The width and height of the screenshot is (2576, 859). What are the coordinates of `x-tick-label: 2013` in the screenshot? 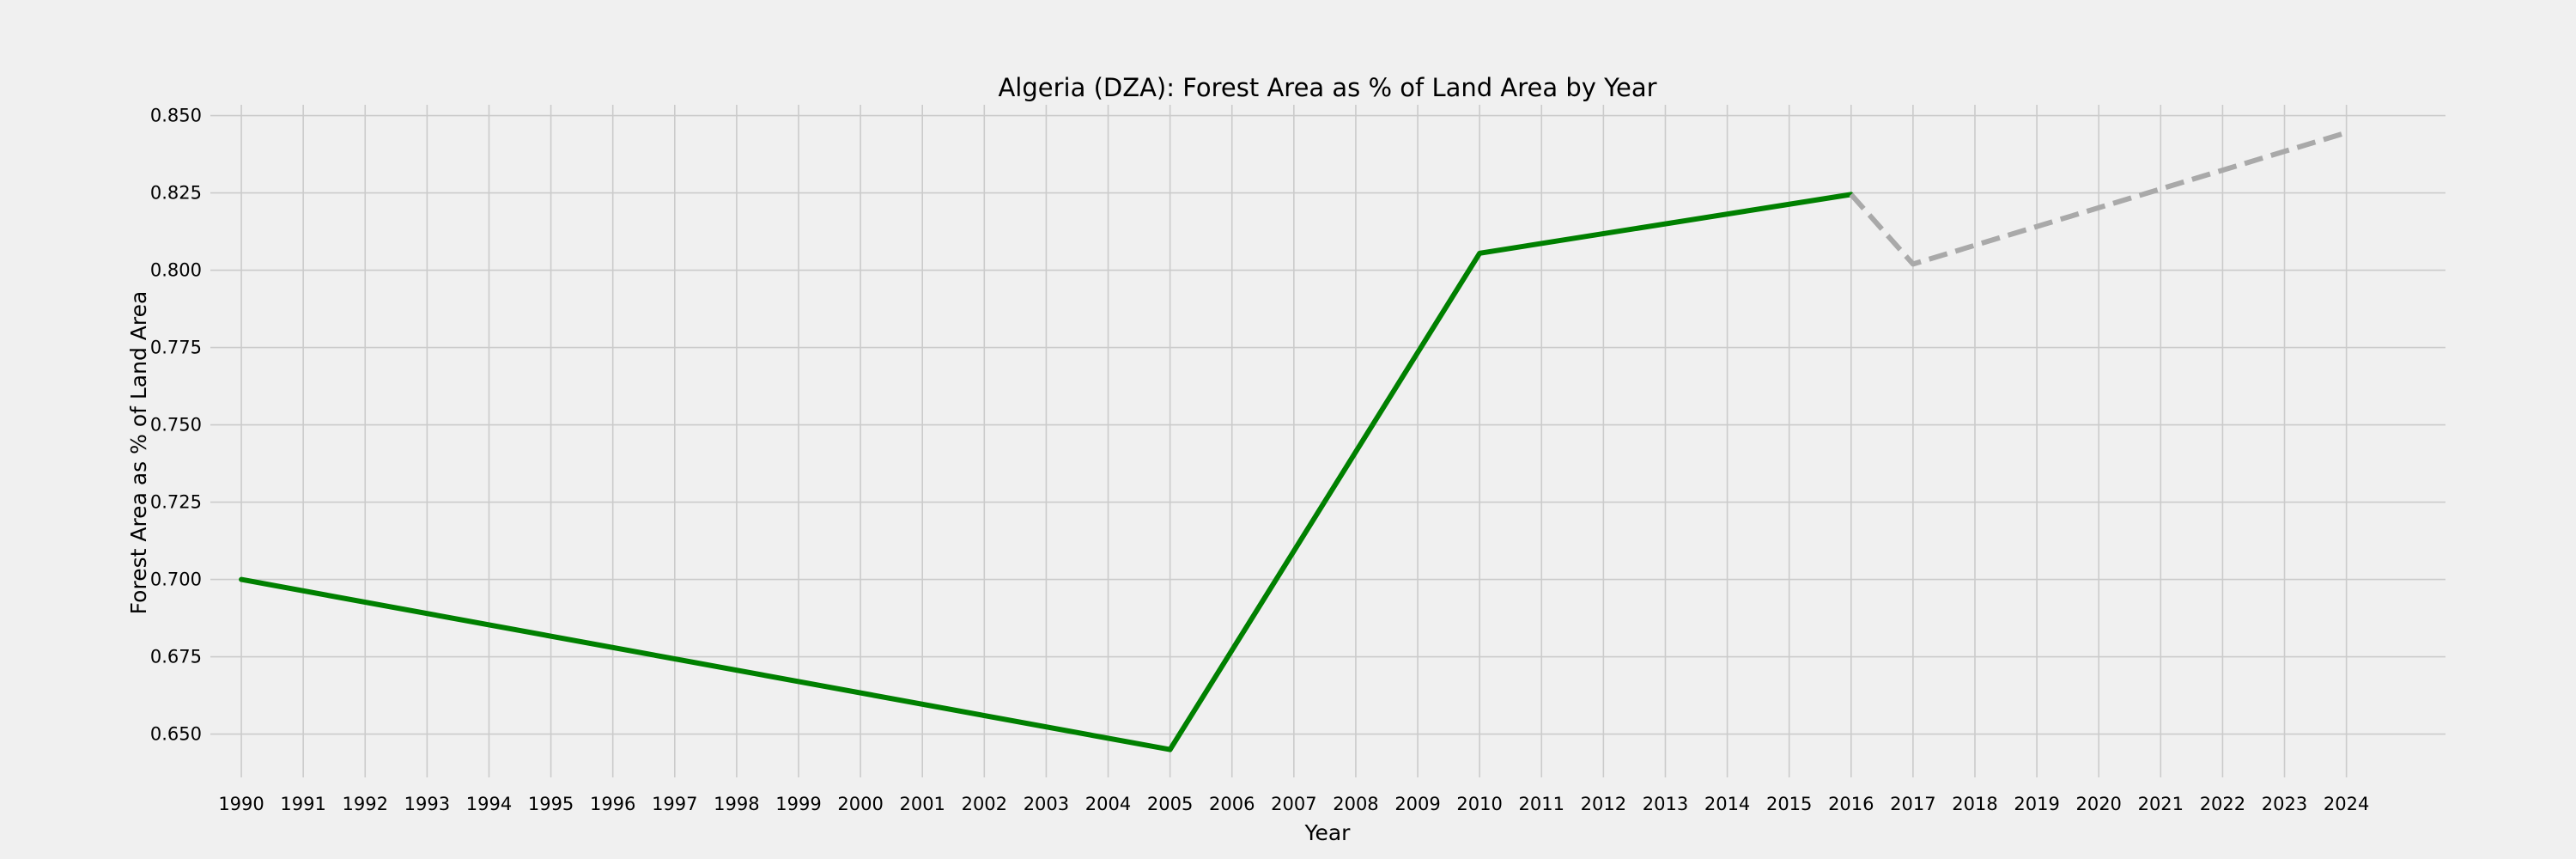 It's located at (1665, 804).